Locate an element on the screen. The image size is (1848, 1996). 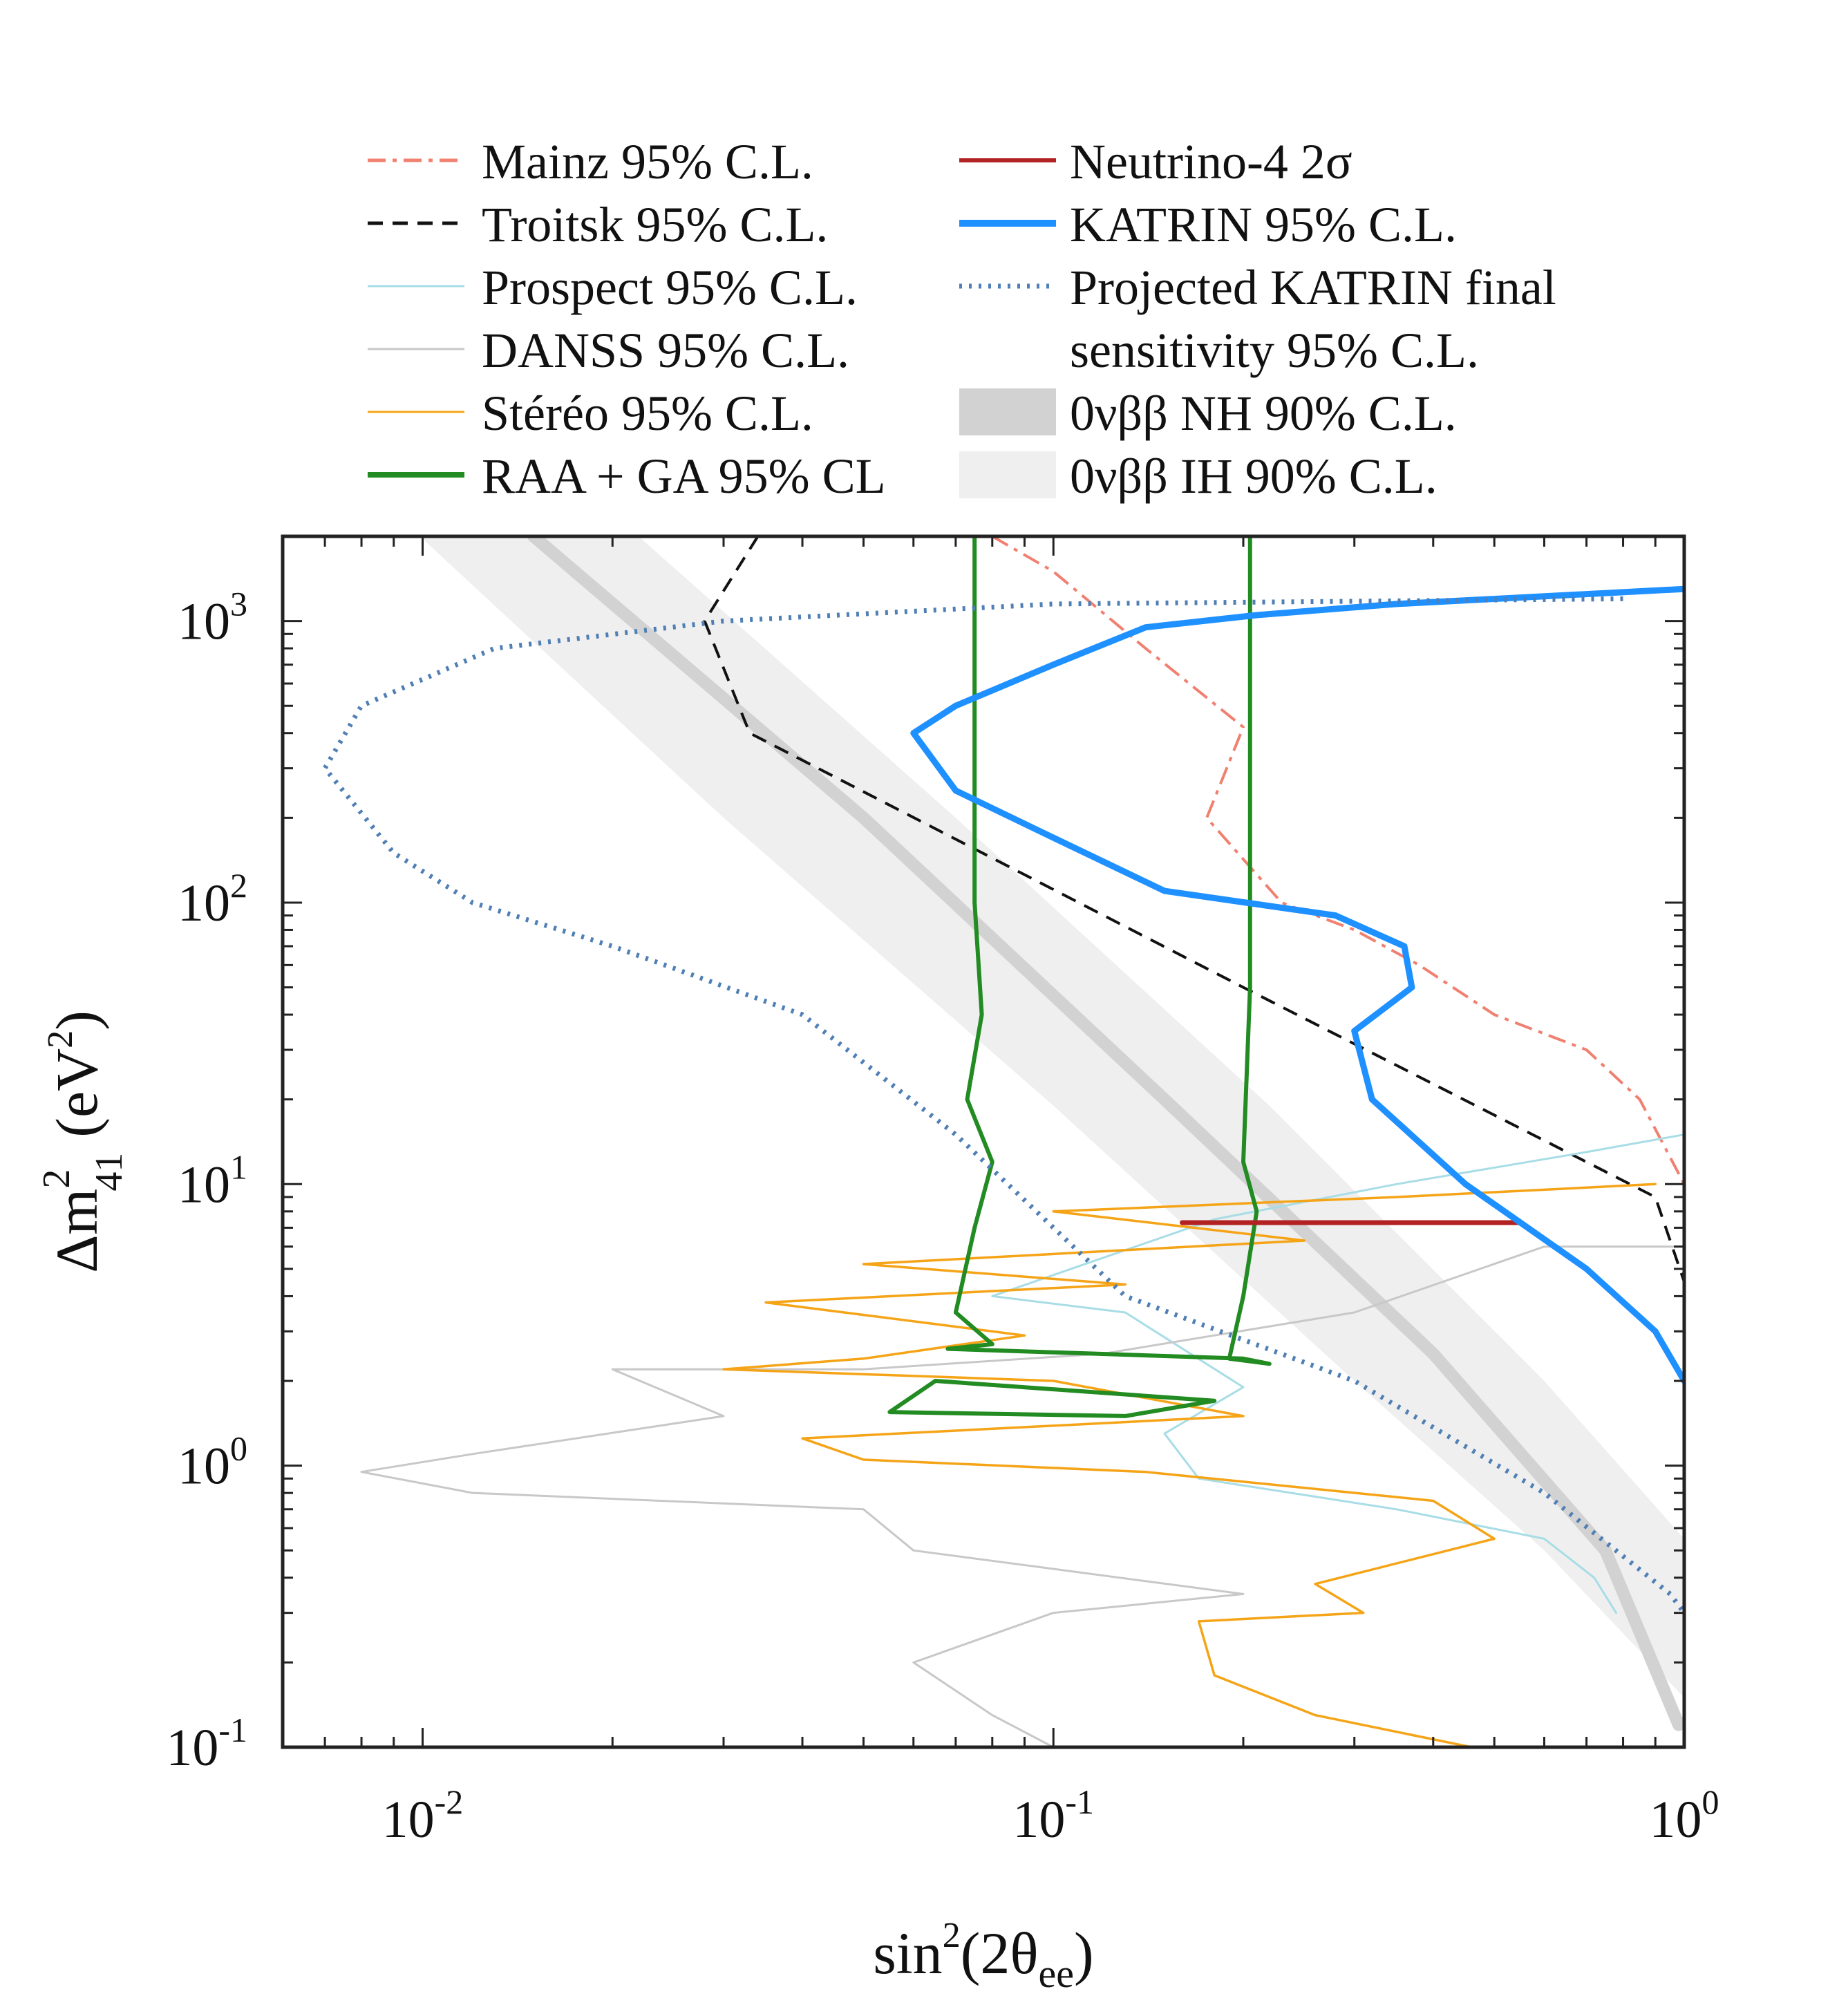
y-axis-label: Δm2 41(eV2) is located at coordinates (83, 1141).